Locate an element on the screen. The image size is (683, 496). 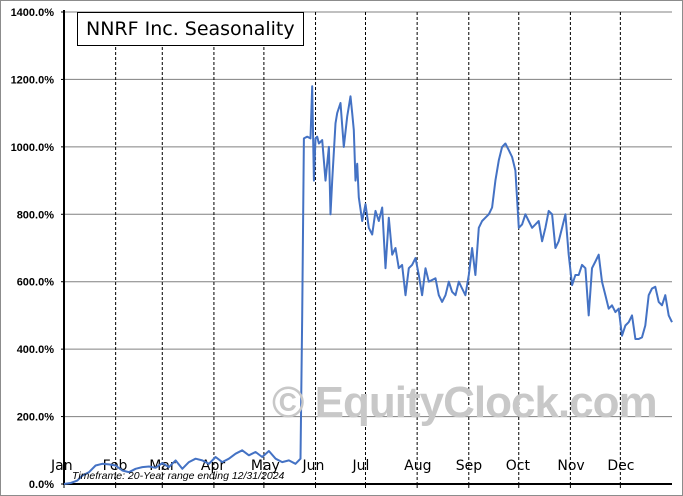
month-label: Jul is located at coordinates (361, 466).